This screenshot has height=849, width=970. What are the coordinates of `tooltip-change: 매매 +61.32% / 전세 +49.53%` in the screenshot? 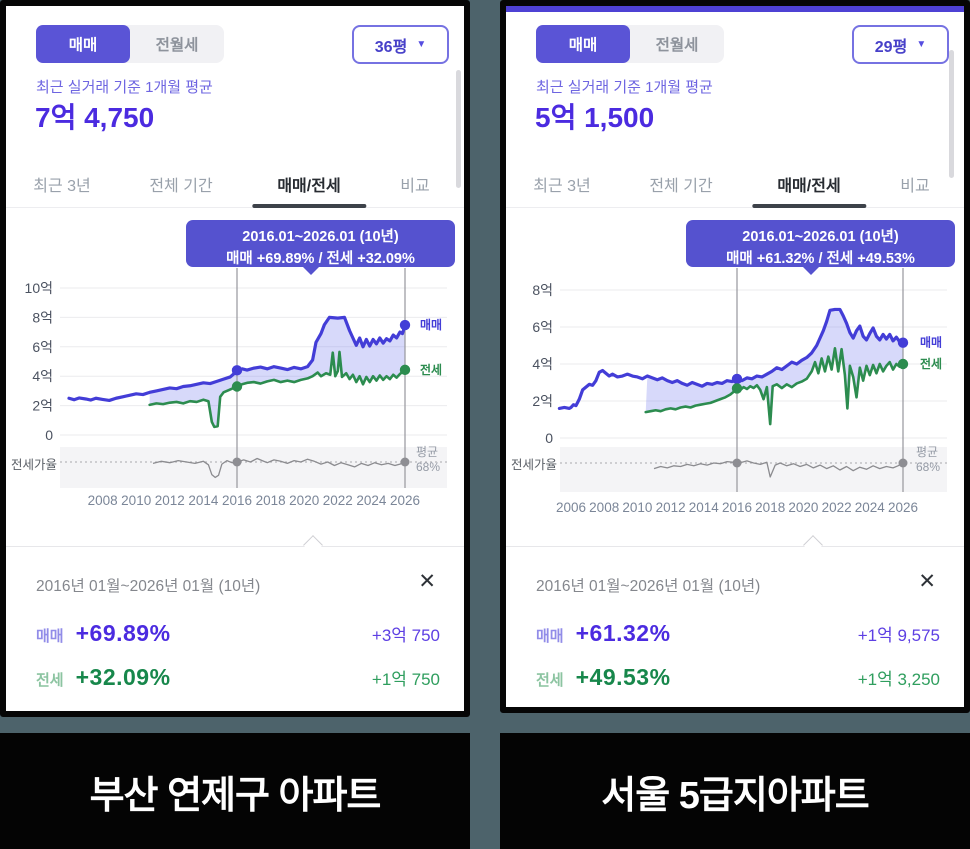 It's located at (820, 259).